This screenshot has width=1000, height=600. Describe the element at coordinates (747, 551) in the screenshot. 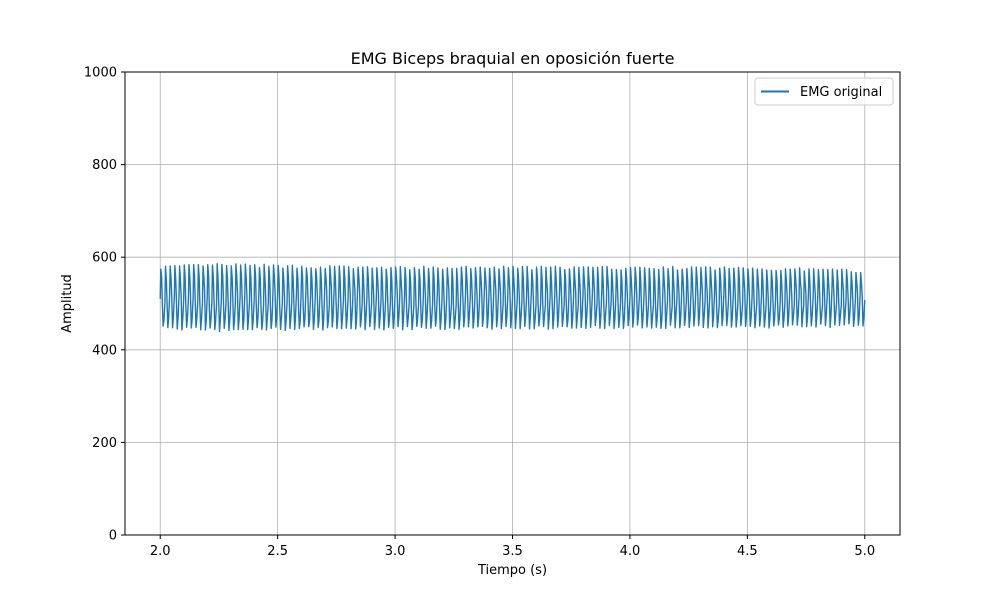

I see `x-tick-label: 4.5` at that location.